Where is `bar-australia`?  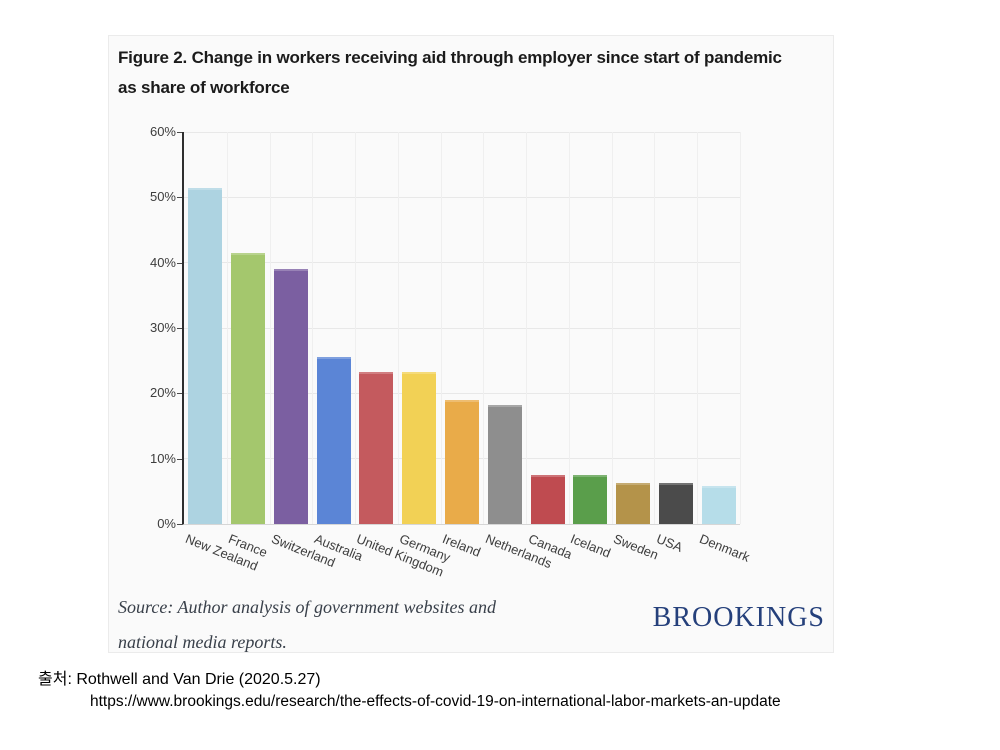
bar-australia is located at coordinates (334, 440).